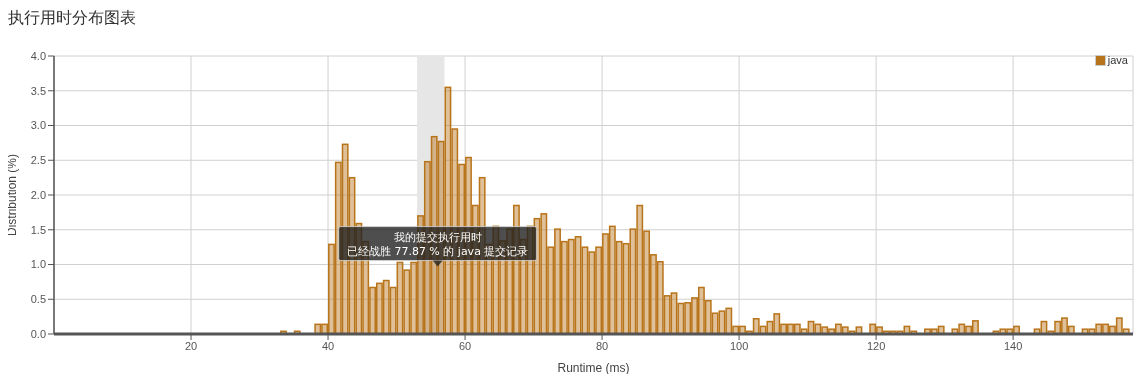 The height and width of the screenshot is (380, 1146). What do you see at coordinates (72, 18) in the screenshot?
I see `chart-title: 执行用时分布图表` at bounding box center [72, 18].